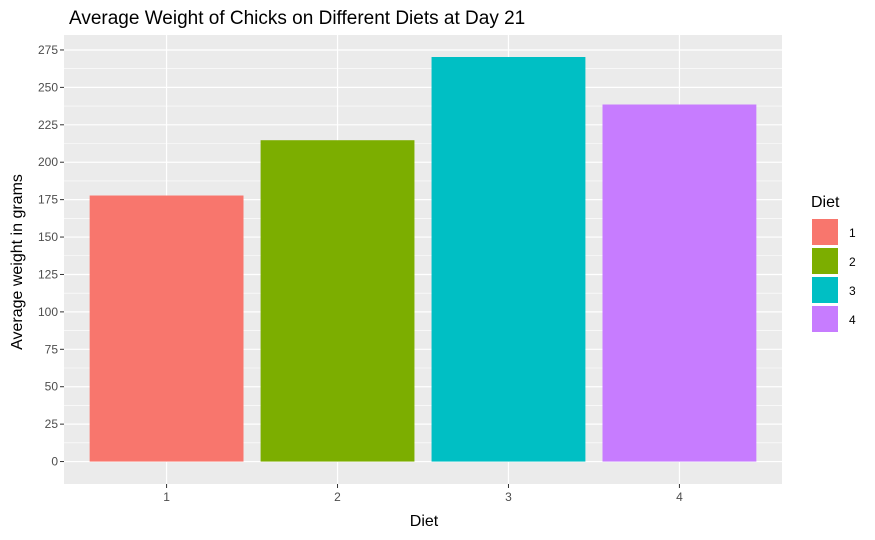  Describe the element at coordinates (825, 202) in the screenshot. I see `legend-title: Diet` at that location.